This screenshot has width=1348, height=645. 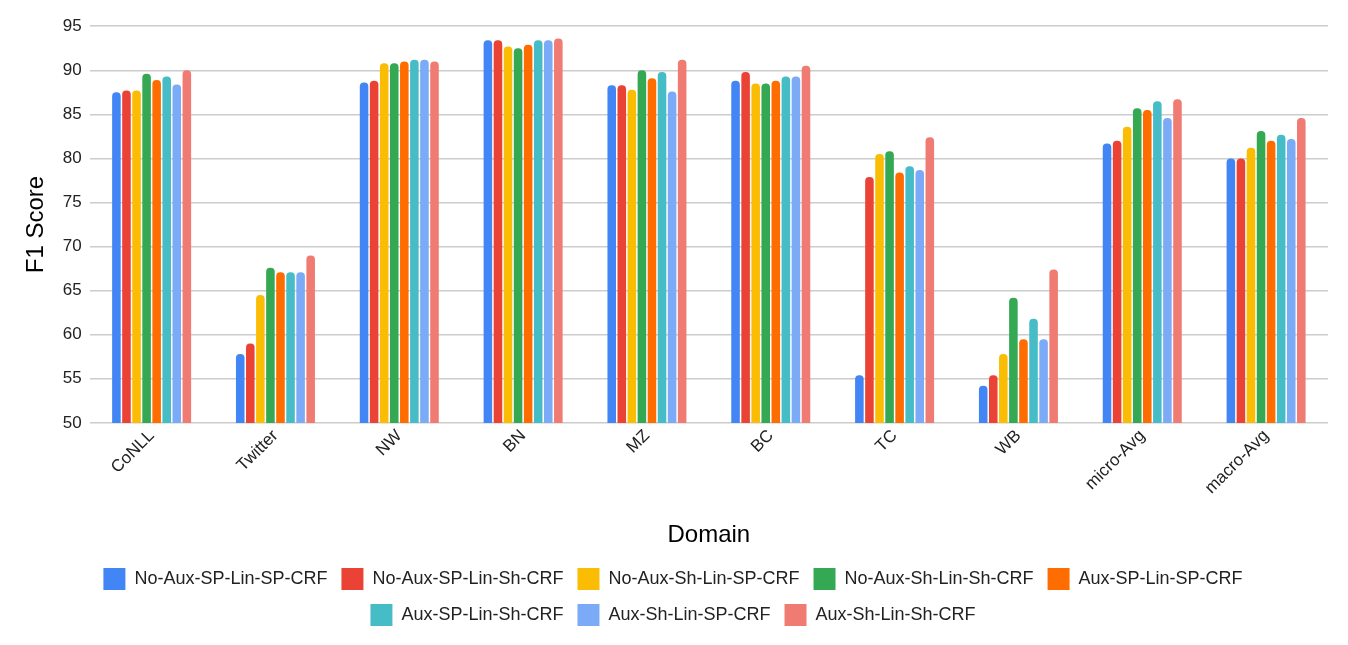 I want to click on legend-label: Aux-Sh-Lin-Sh-CRF, so click(x=895, y=613).